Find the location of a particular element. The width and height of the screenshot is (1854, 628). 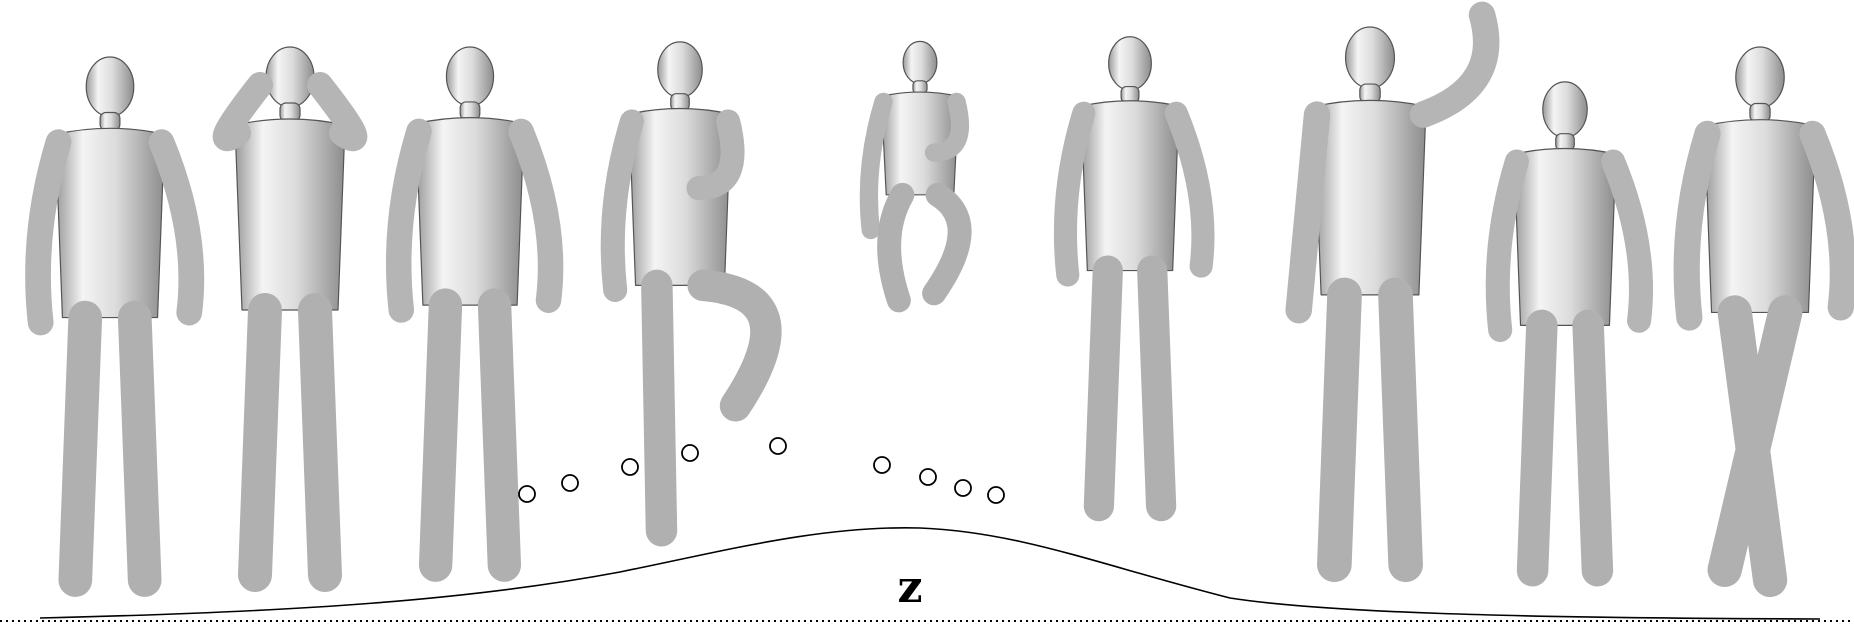

gaussian-curve is located at coordinates (930, 573).